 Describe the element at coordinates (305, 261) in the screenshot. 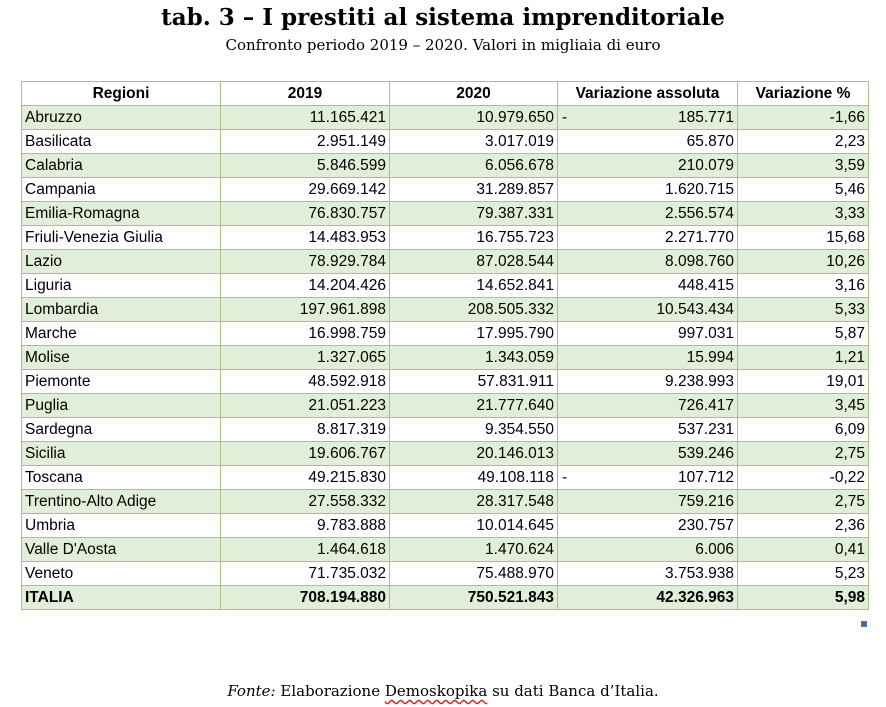

I see `cell-2019: 78.929.784` at that location.